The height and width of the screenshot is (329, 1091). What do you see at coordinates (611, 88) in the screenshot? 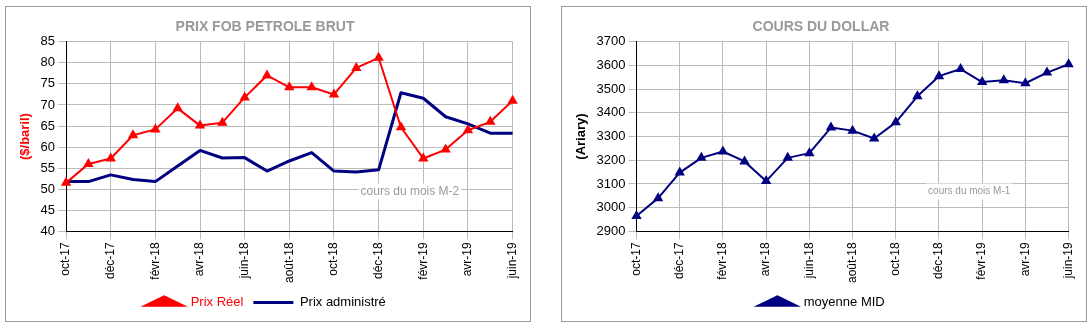
I see `y-tick-label: 3500` at bounding box center [611, 88].